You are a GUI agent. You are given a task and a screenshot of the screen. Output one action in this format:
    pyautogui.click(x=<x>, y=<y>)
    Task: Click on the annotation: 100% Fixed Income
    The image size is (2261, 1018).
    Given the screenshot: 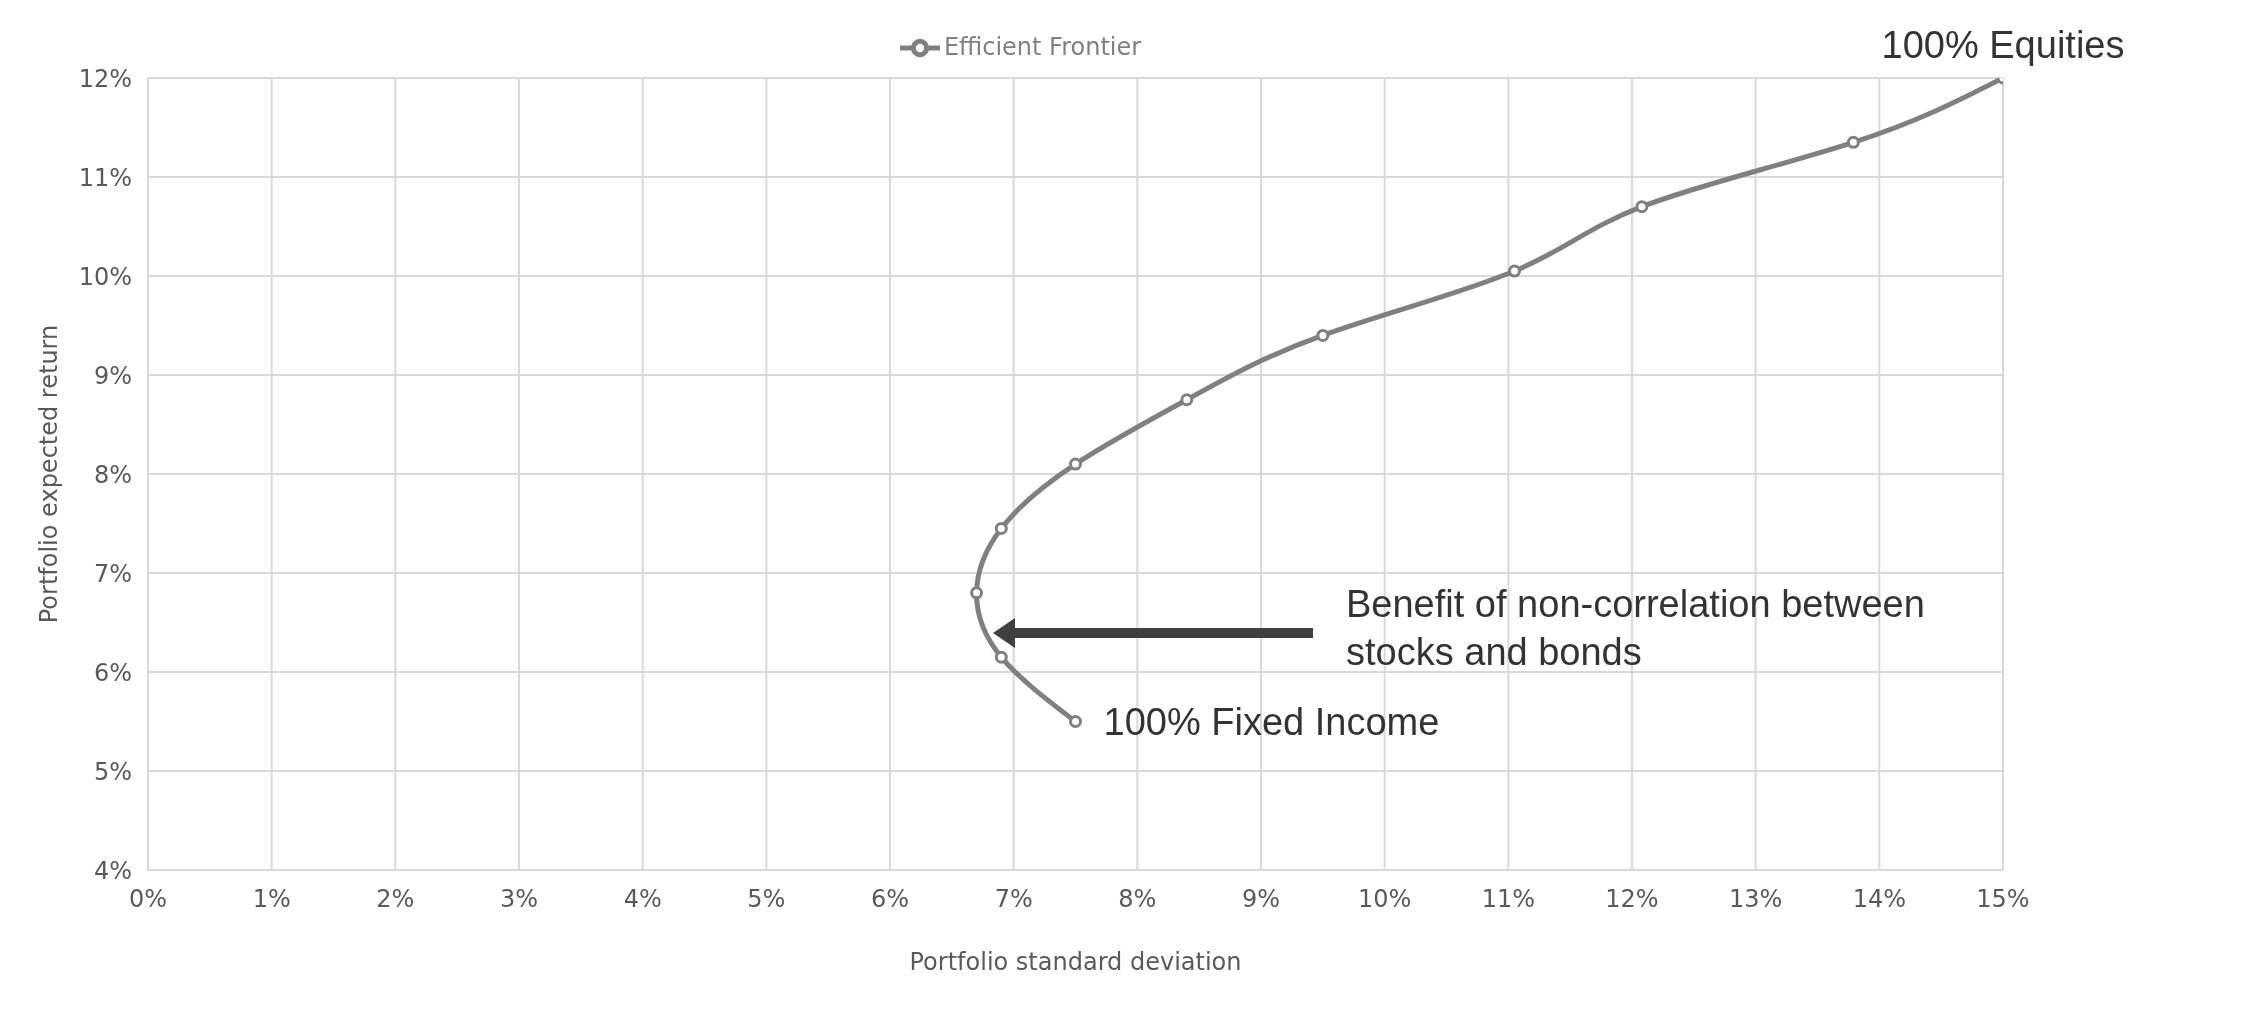 What is the action you would take?
    pyautogui.click(x=1271, y=721)
    